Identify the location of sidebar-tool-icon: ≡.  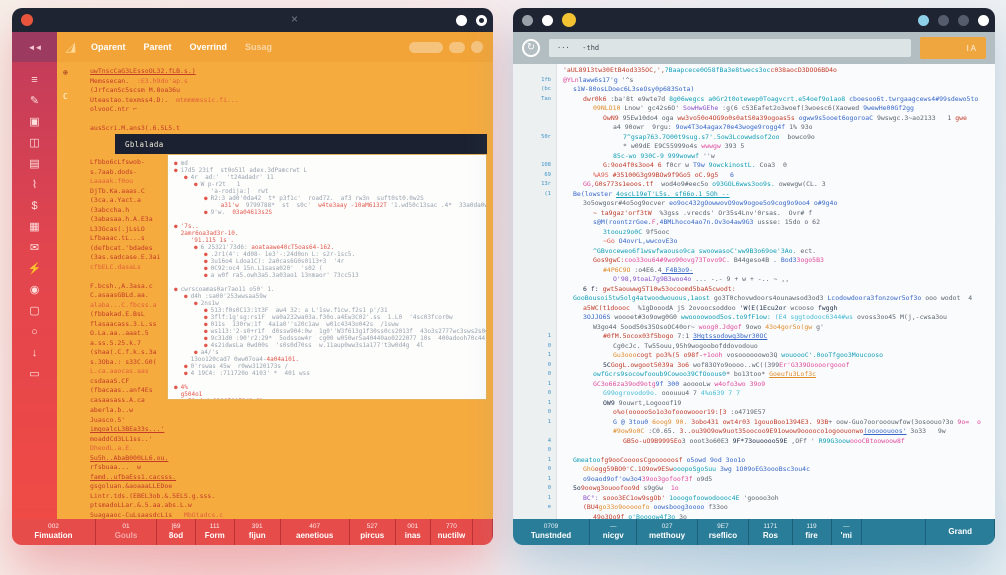
(34, 80).